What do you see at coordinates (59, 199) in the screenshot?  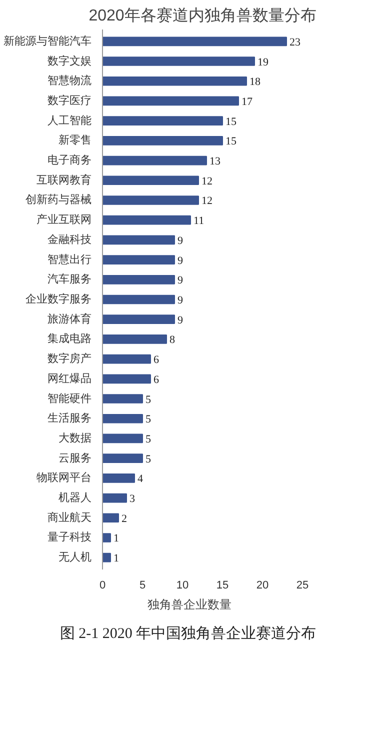 I see `y-tick-label: 创新药与器械` at bounding box center [59, 199].